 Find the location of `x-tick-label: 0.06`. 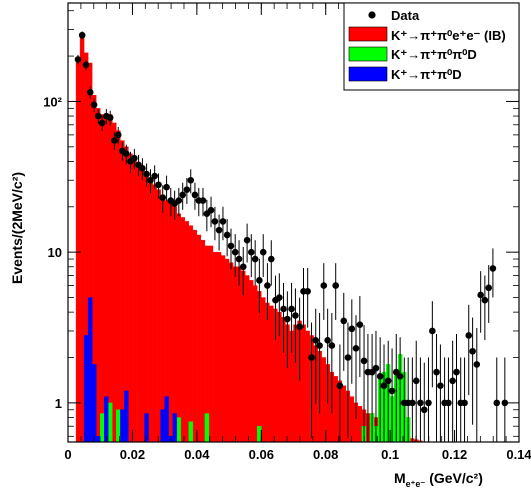

x-tick-label: 0.06 is located at coordinates (261, 454).